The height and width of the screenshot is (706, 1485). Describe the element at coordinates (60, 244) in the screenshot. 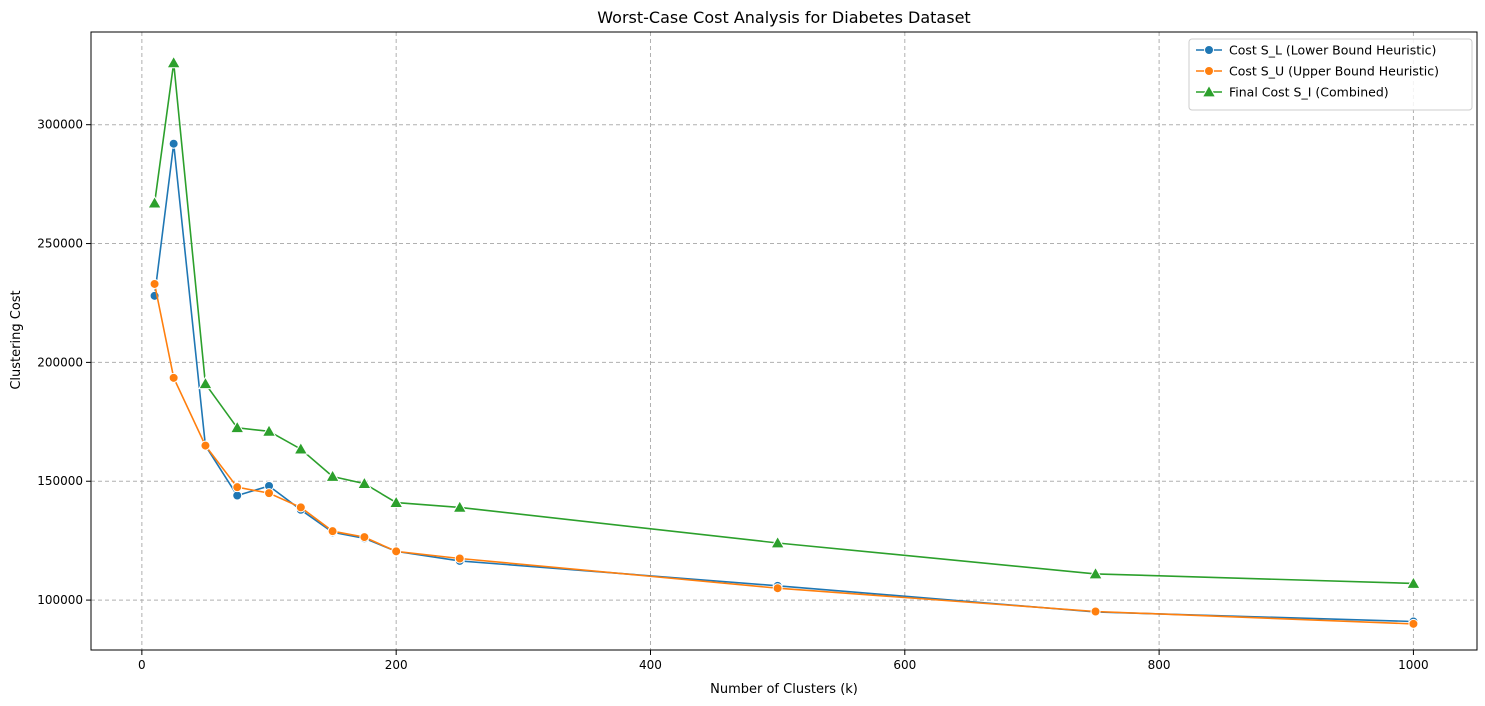

I see `y-tick-label: 250000` at that location.